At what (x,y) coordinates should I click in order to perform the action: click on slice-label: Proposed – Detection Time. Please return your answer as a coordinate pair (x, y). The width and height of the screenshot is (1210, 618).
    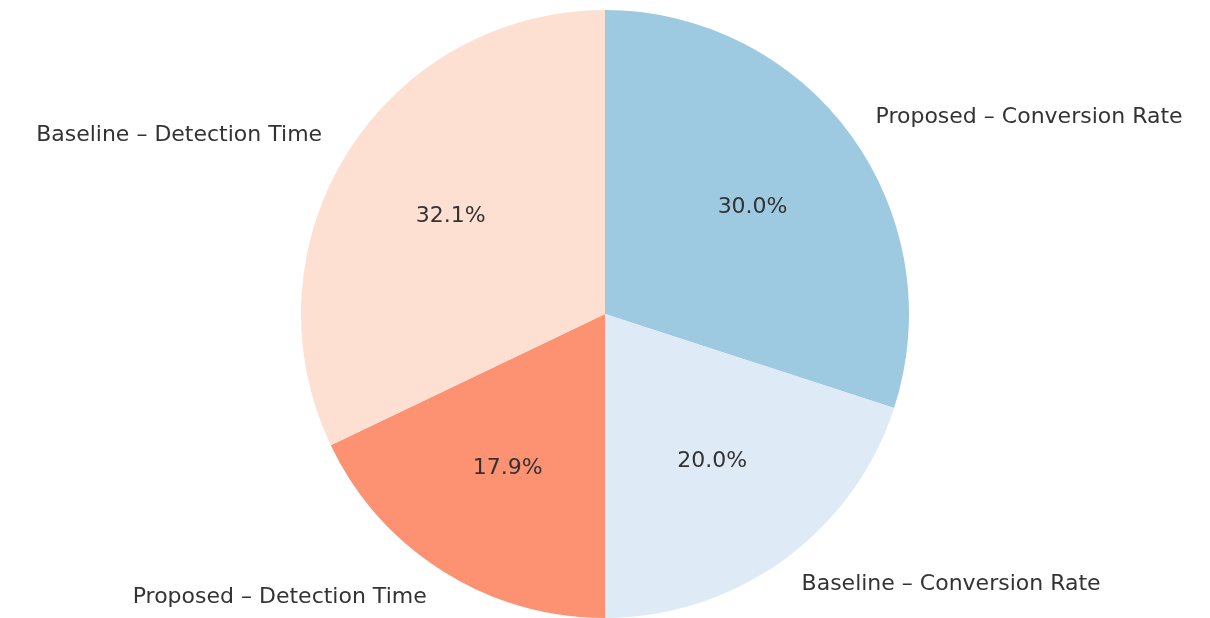
    Looking at the image, I should click on (279, 595).